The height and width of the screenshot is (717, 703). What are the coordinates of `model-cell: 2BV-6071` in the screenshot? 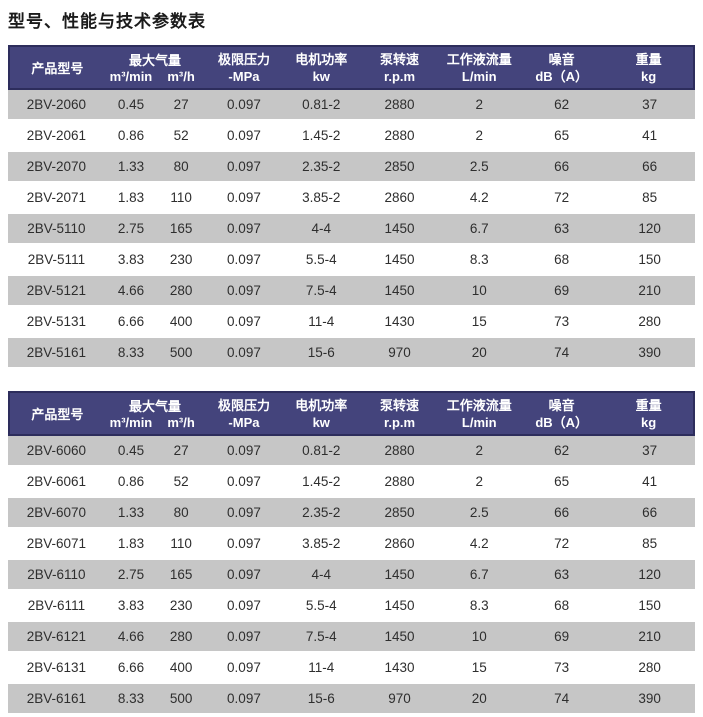 It's located at (56, 544).